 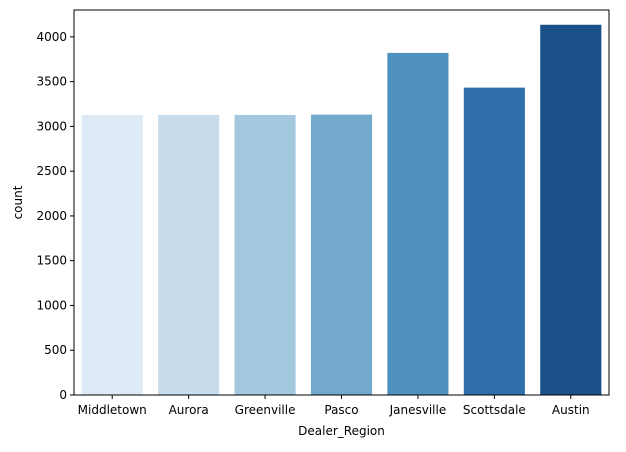 What do you see at coordinates (494, 241) in the screenshot?
I see `bar-scottsdale` at bounding box center [494, 241].